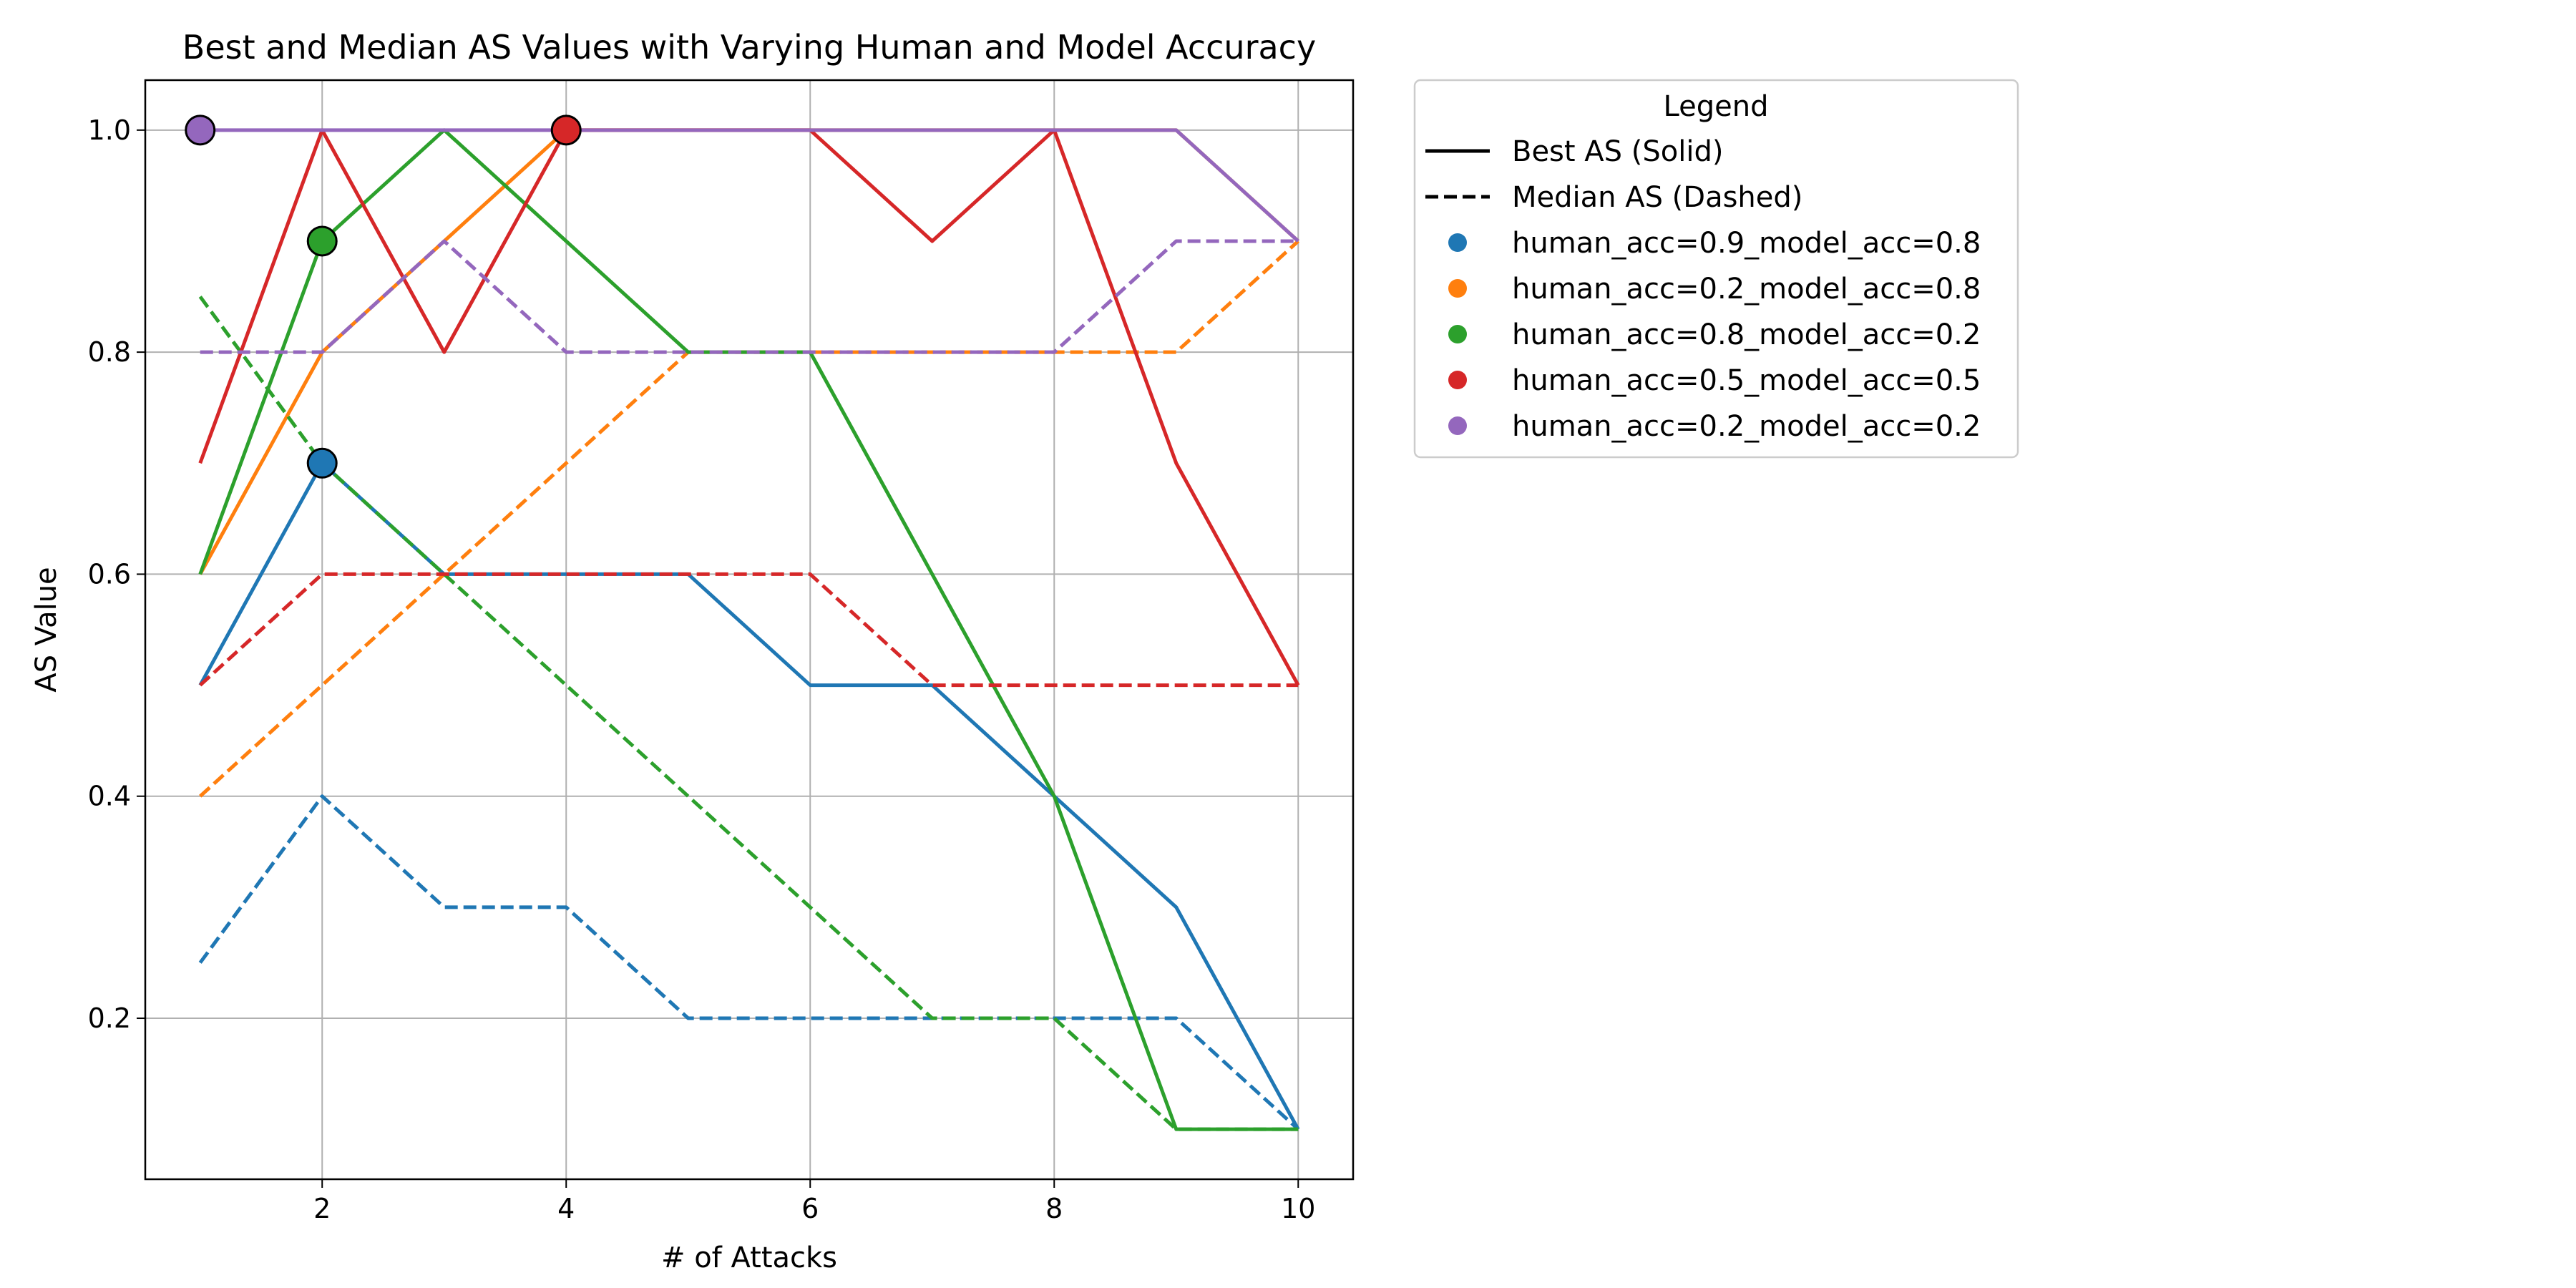 Image resolution: width=2576 pixels, height=1288 pixels. I want to click on y-tick-label: 1.0, so click(109, 130).